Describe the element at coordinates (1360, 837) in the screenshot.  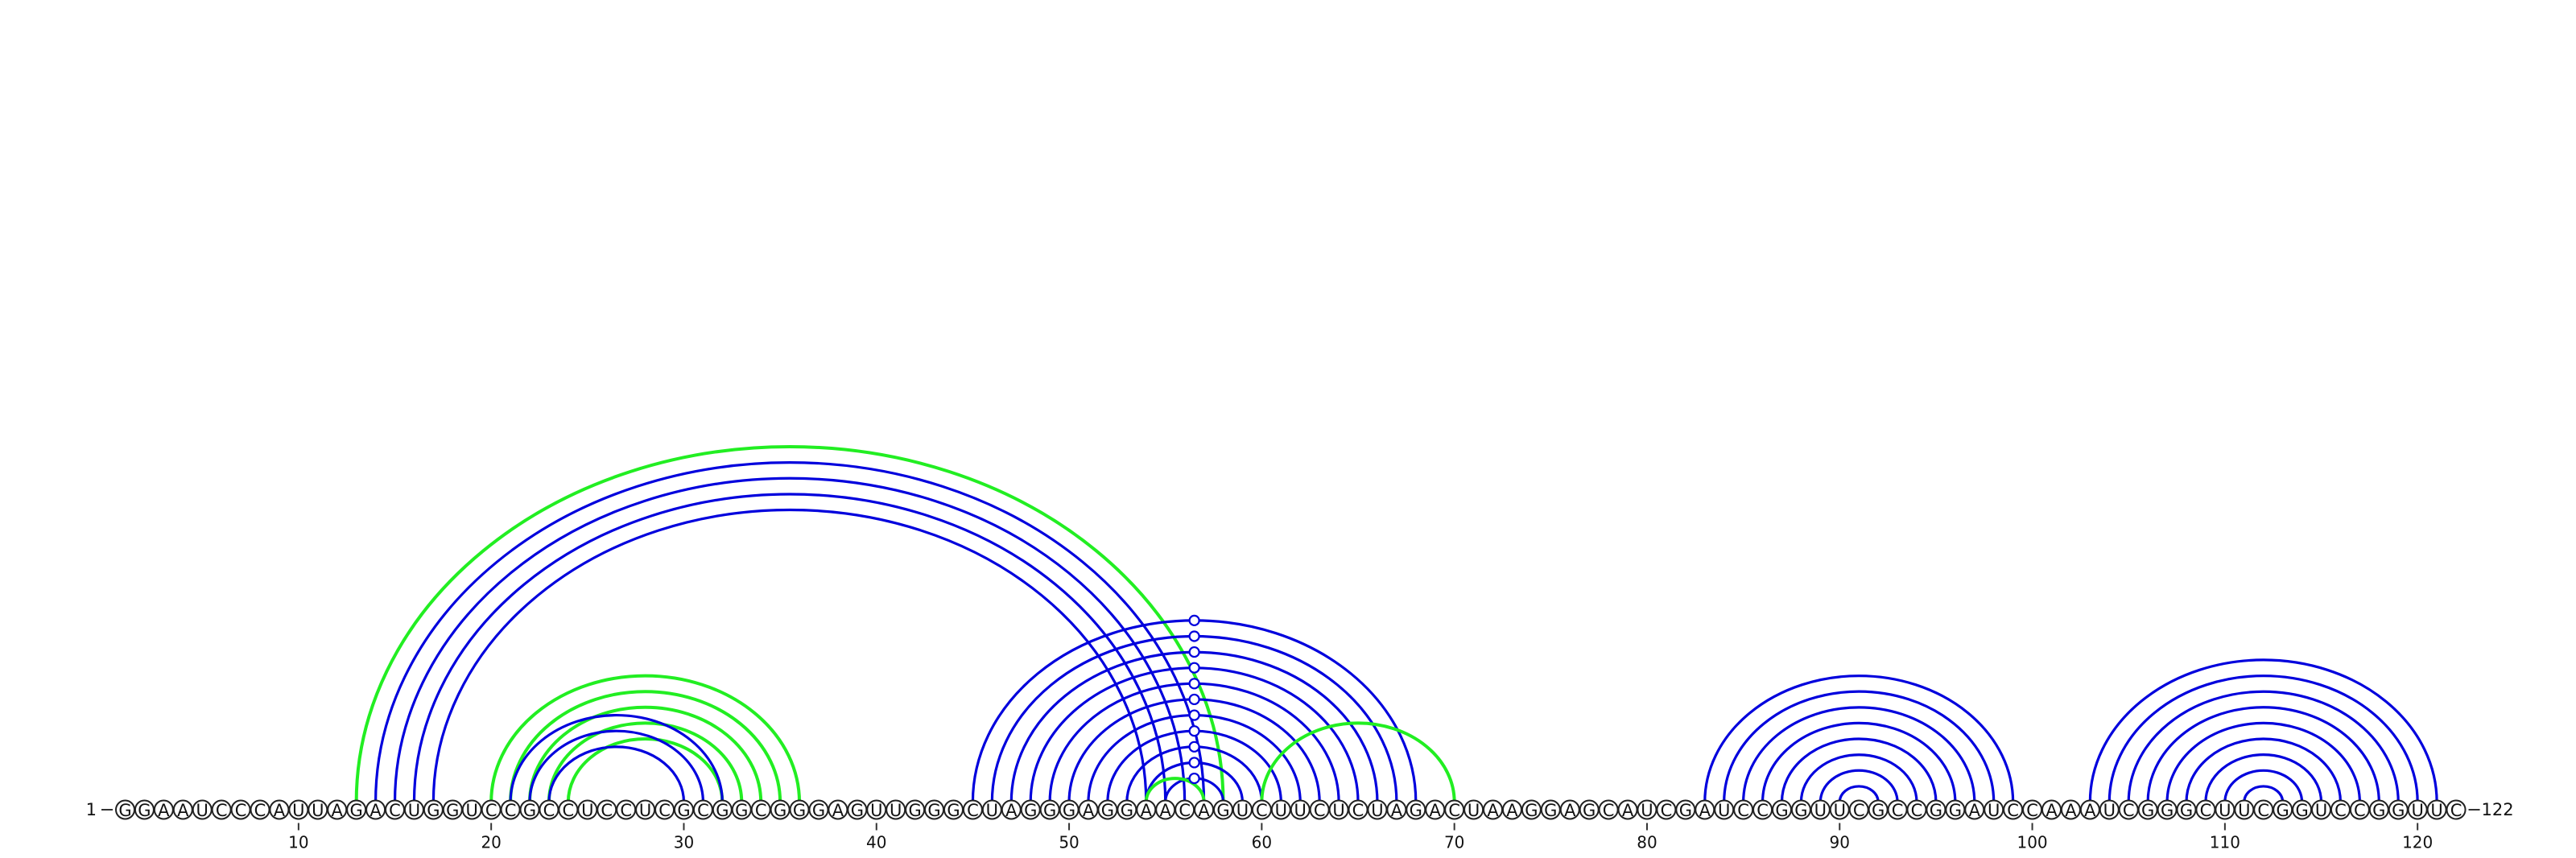
I see `position-axis: 10 20 30 40 50 60 70 80 90 100 110 120` at that location.